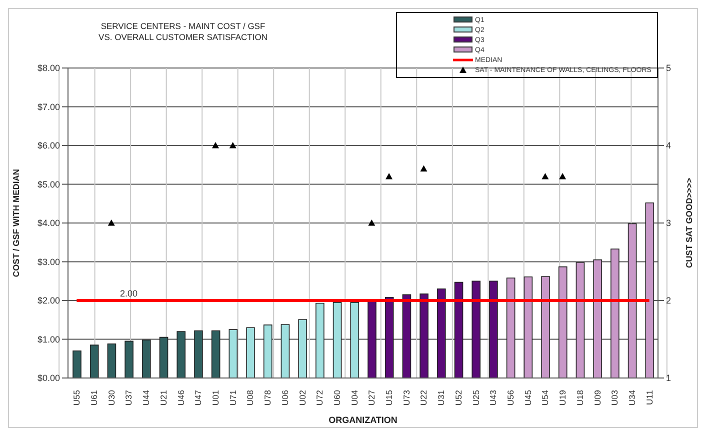  What do you see at coordinates (48, 68) in the screenshot?
I see `y-tick-label: $8.00` at bounding box center [48, 68].